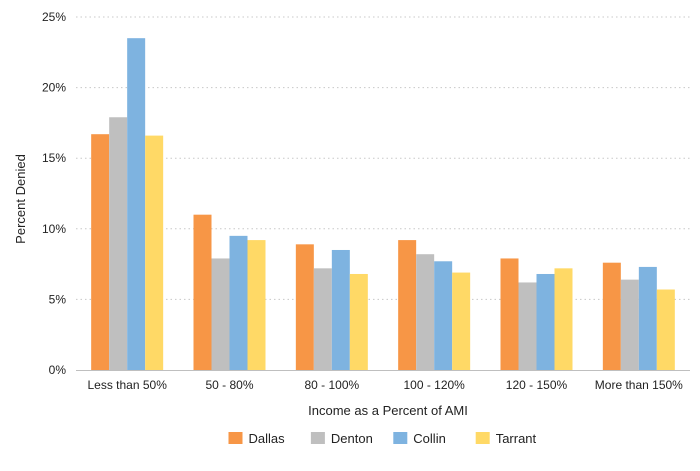  What do you see at coordinates (127, 385) in the screenshot?
I see `x-tick-label: Less than 50%` at bounding box center [127, 385].